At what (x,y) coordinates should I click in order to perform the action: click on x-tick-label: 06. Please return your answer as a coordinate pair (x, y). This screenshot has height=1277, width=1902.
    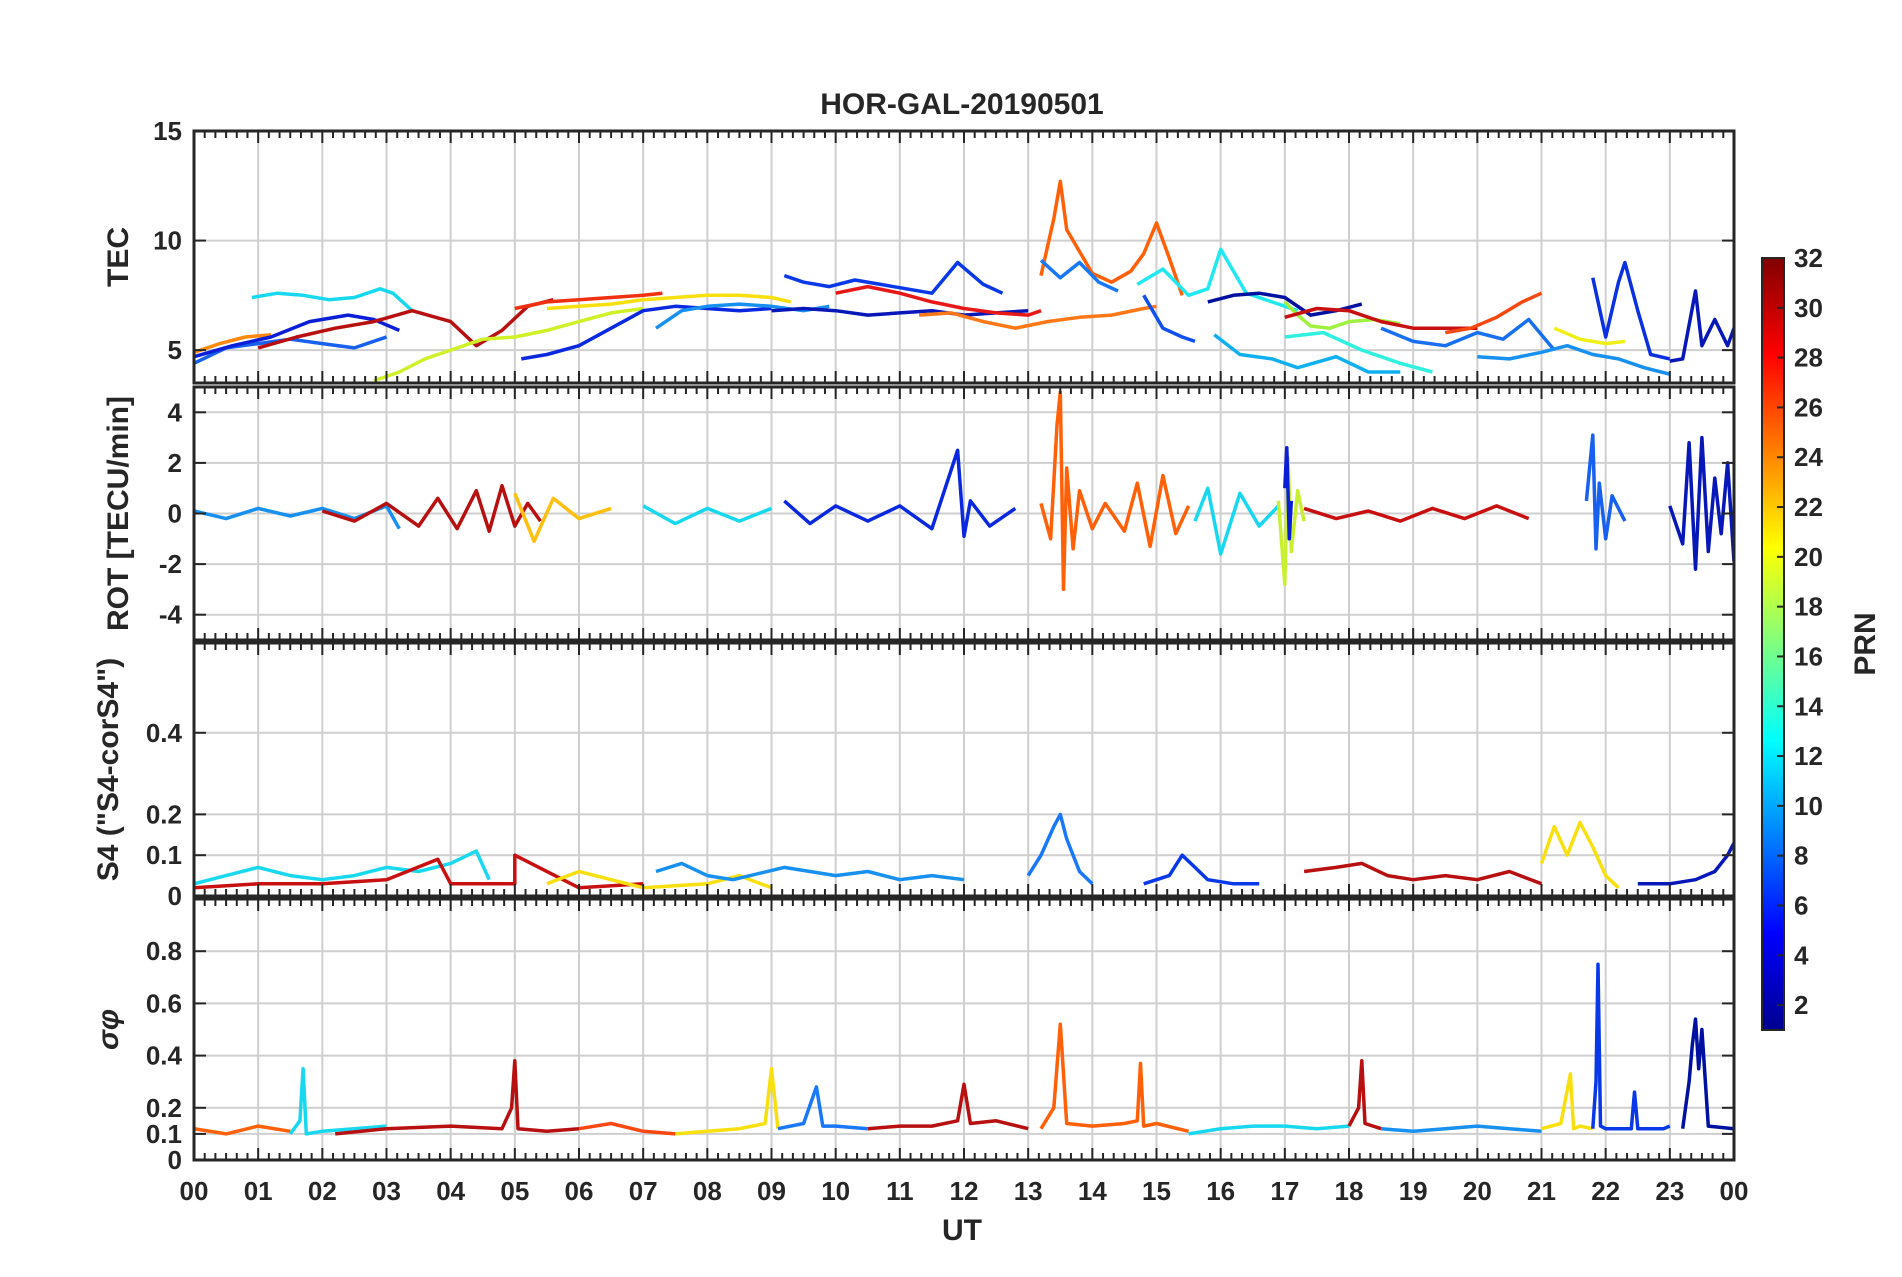
    Looking at the image, I should click on (579, 1191).